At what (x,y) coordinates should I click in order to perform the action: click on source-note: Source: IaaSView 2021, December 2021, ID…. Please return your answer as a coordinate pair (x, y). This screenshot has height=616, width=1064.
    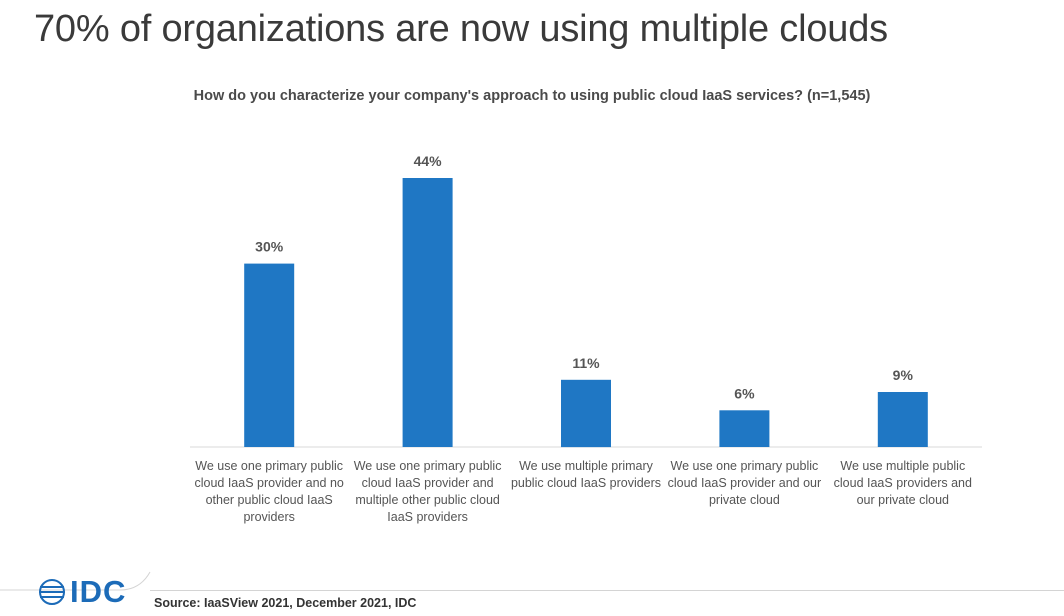
    Looking at the image, I should click on (285, 603).